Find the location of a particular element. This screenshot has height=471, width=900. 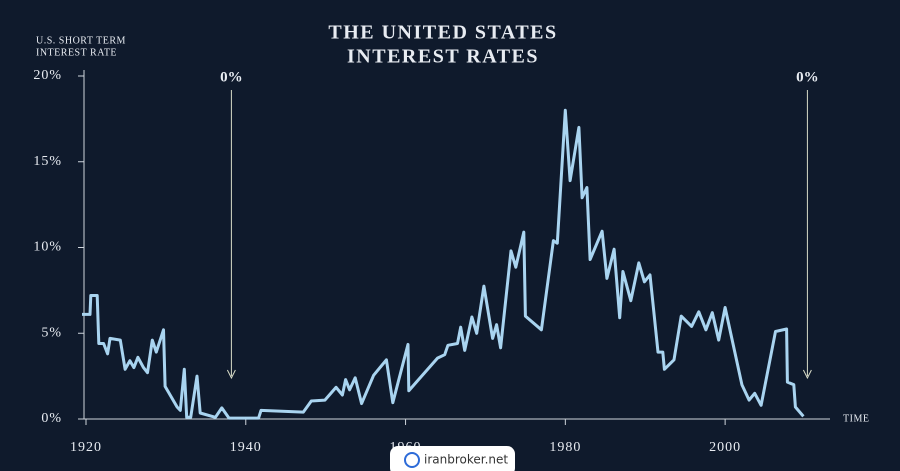

chart-title: INTEREST RATES is located at coordinates (443, 57).